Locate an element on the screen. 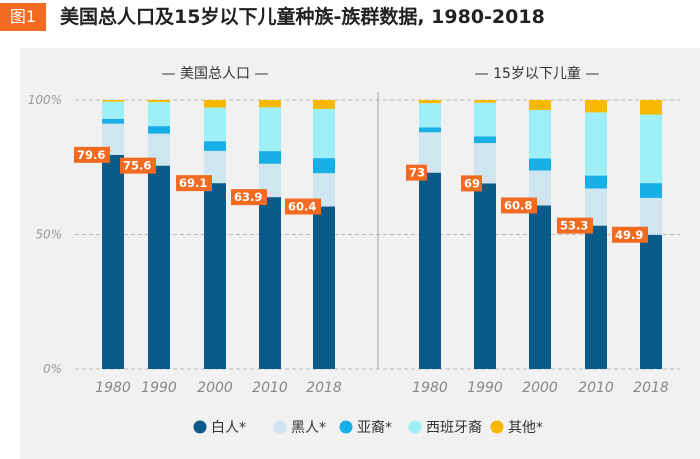 Image resolution: width=700 pixels, height=459 pixels. y-tick-label: 50% is located at coordinates (48, 235).